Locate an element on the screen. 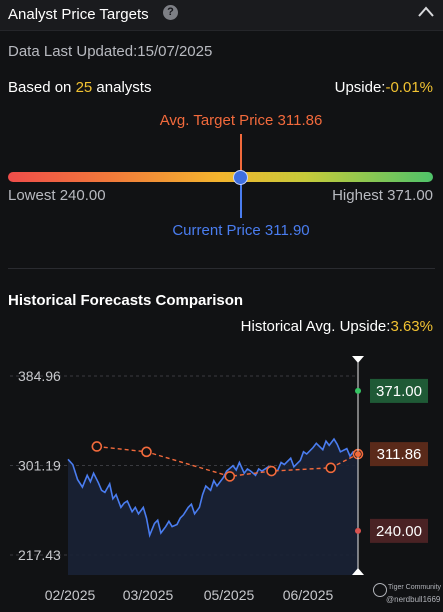 This screenshot has height=612, width=443. x-tick-label: 05/2025 is located at coordinates (229, 595).